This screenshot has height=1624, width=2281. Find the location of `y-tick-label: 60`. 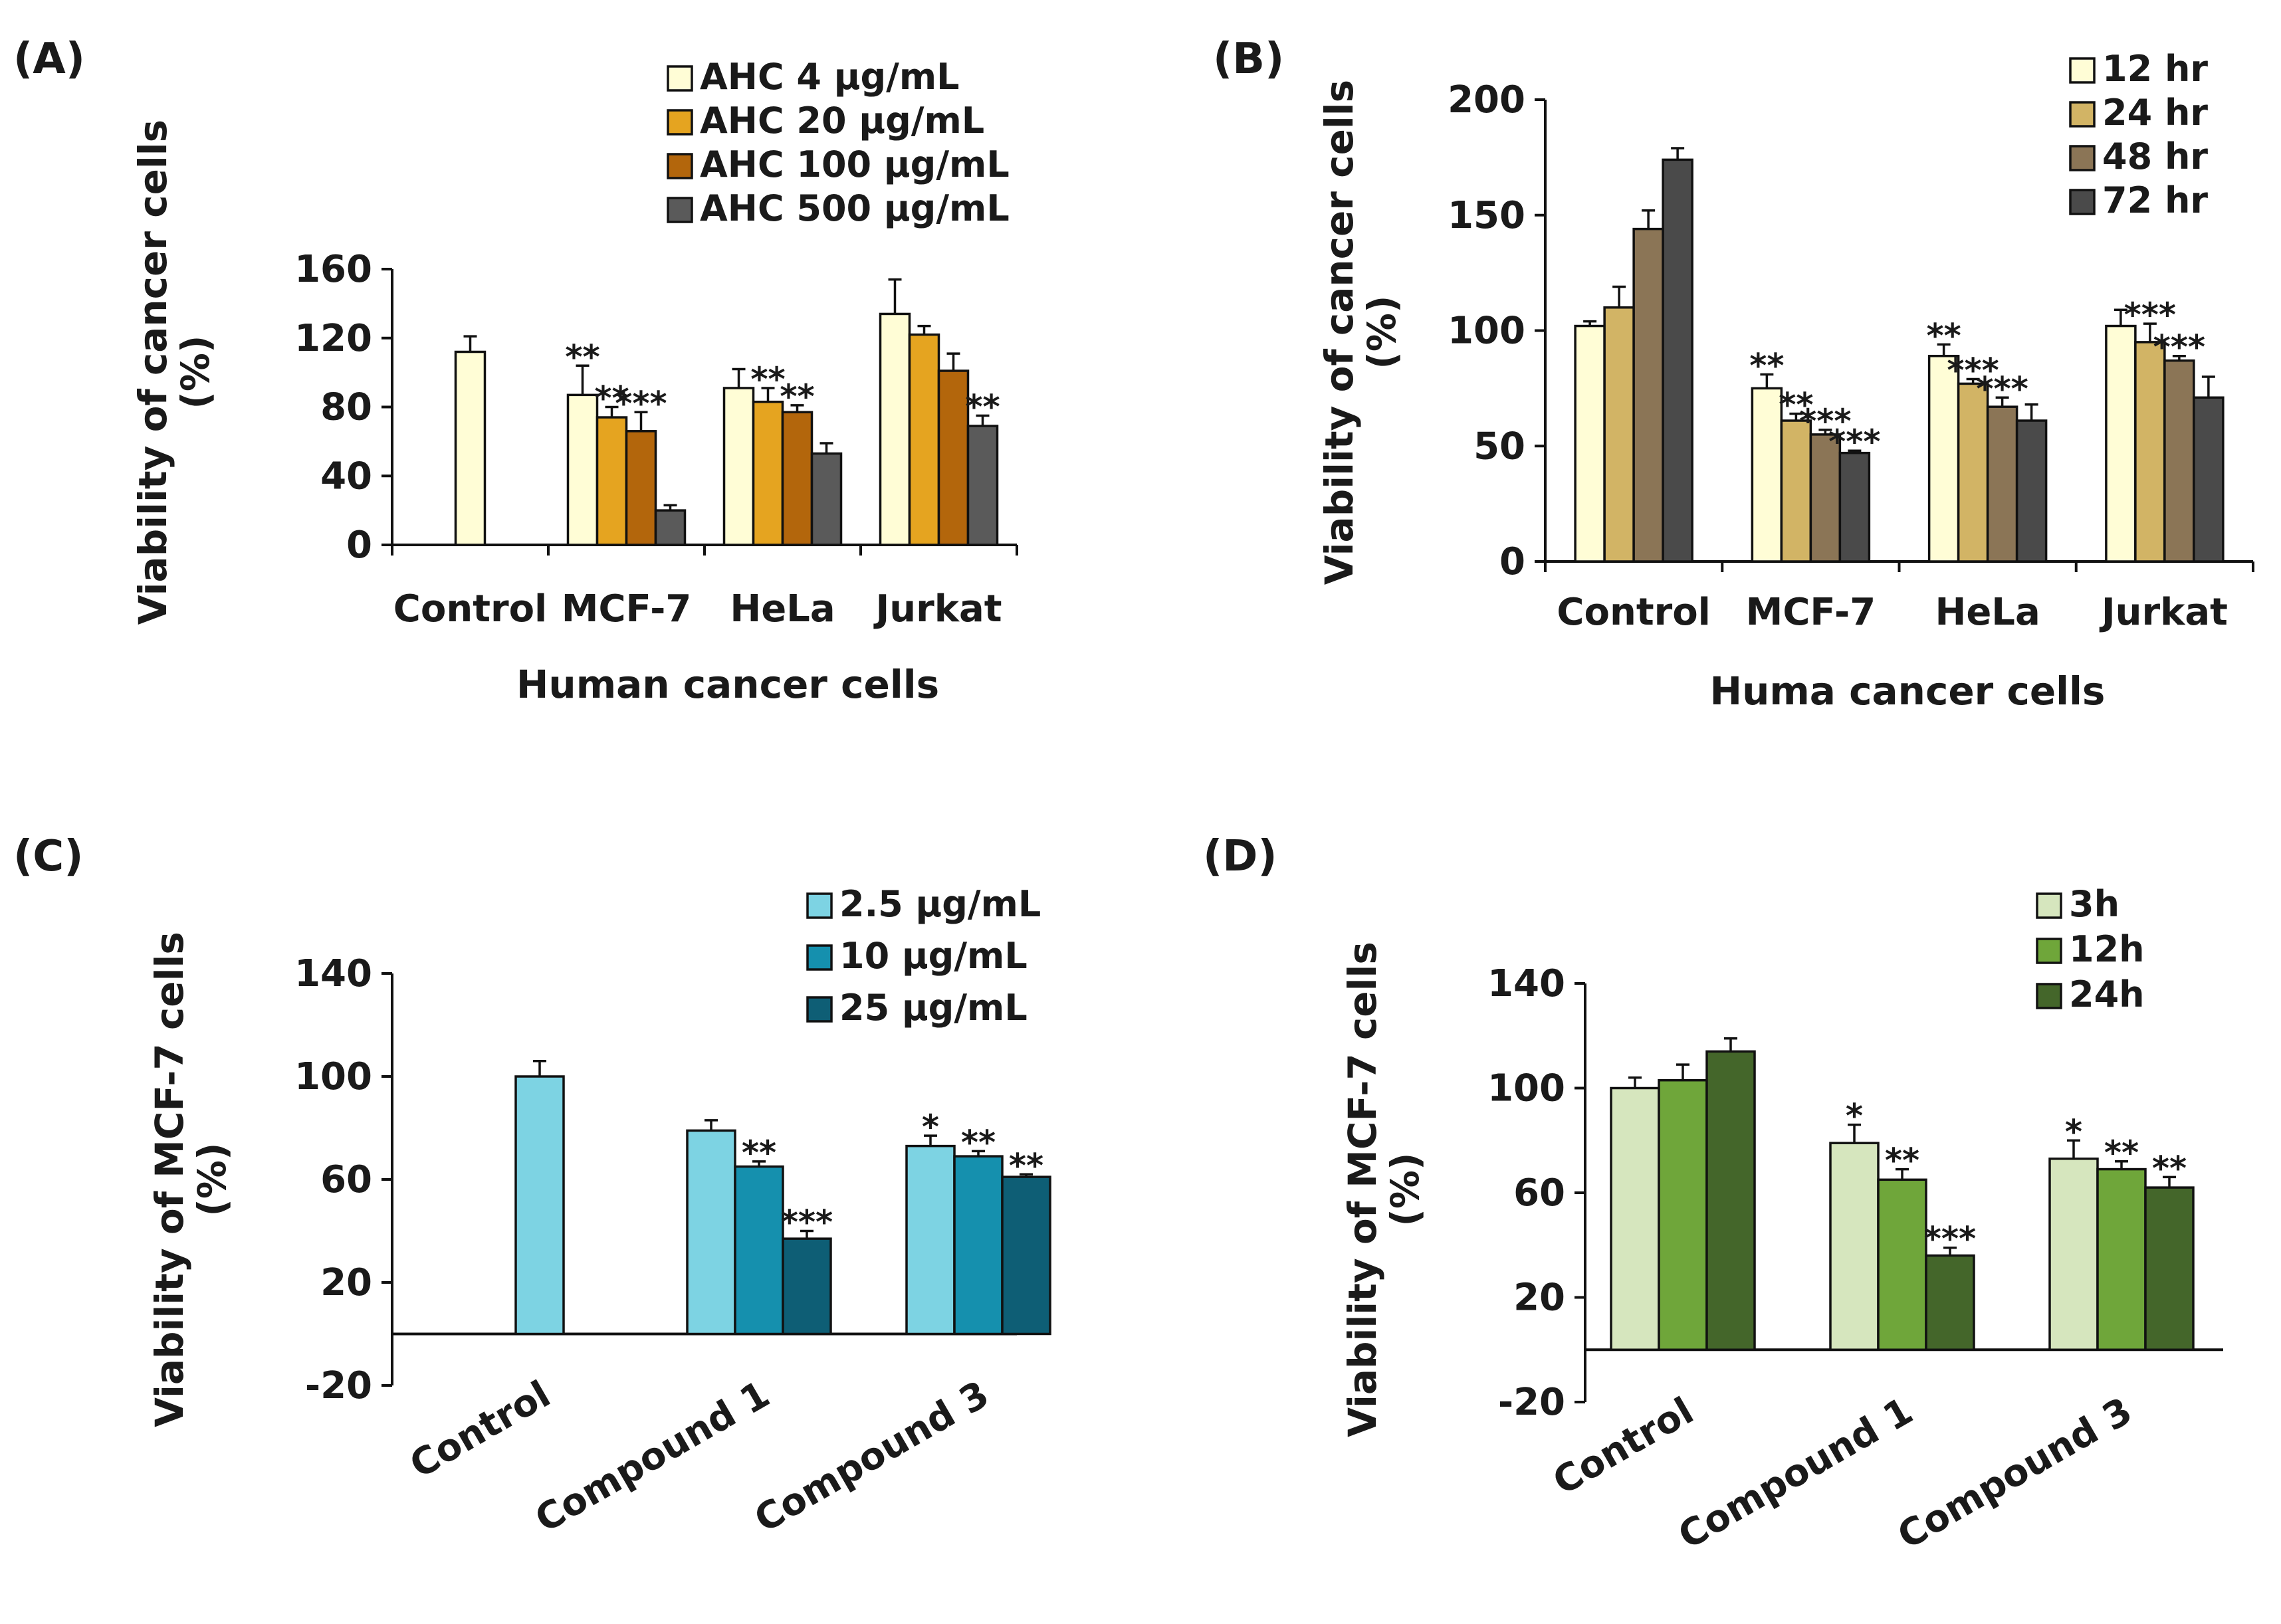

y-tick-label: 60 is located at coordinates (346, 1179).